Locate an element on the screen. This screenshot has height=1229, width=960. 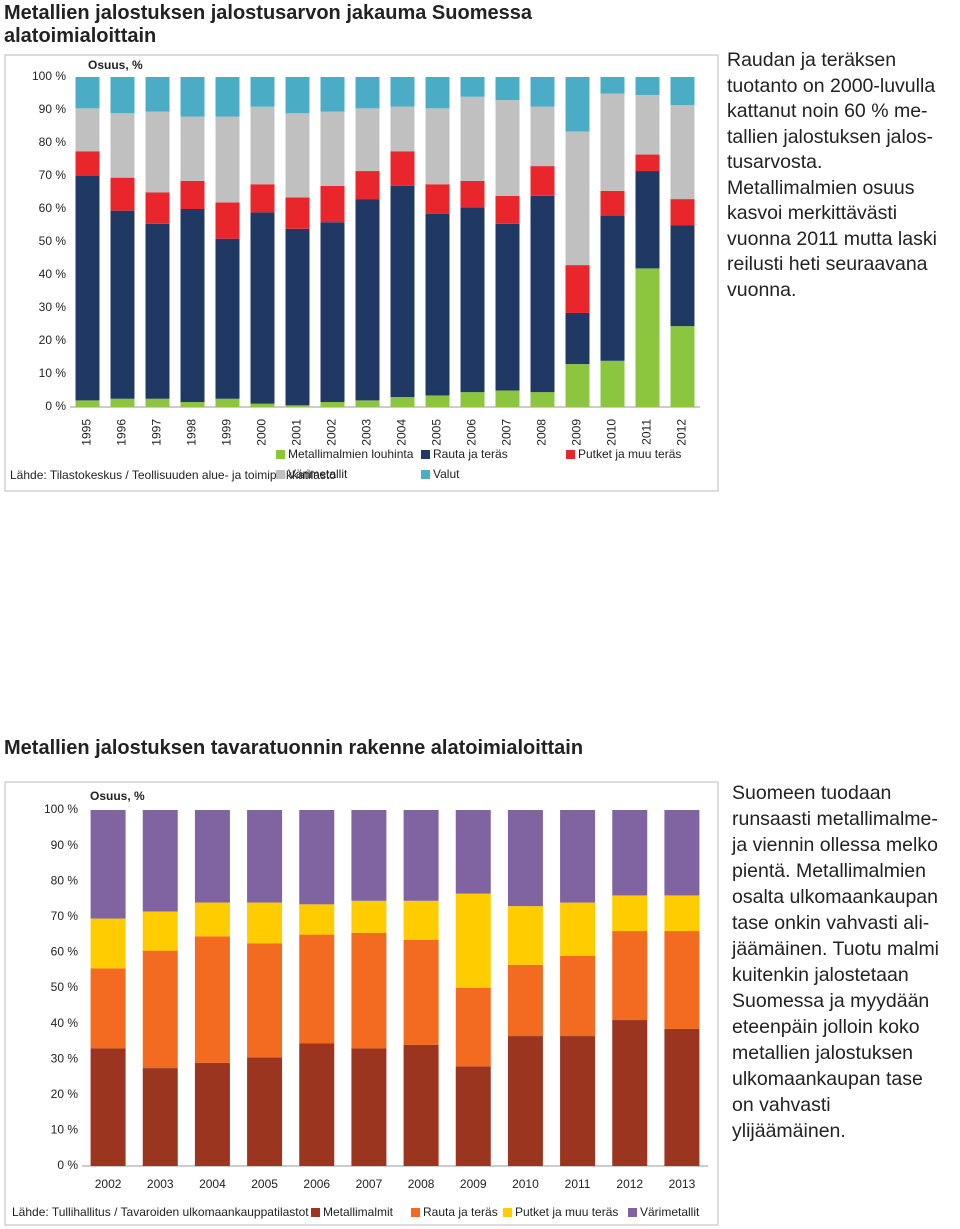
x-tick-label: 2008 is located at coordinates (421, 1184).